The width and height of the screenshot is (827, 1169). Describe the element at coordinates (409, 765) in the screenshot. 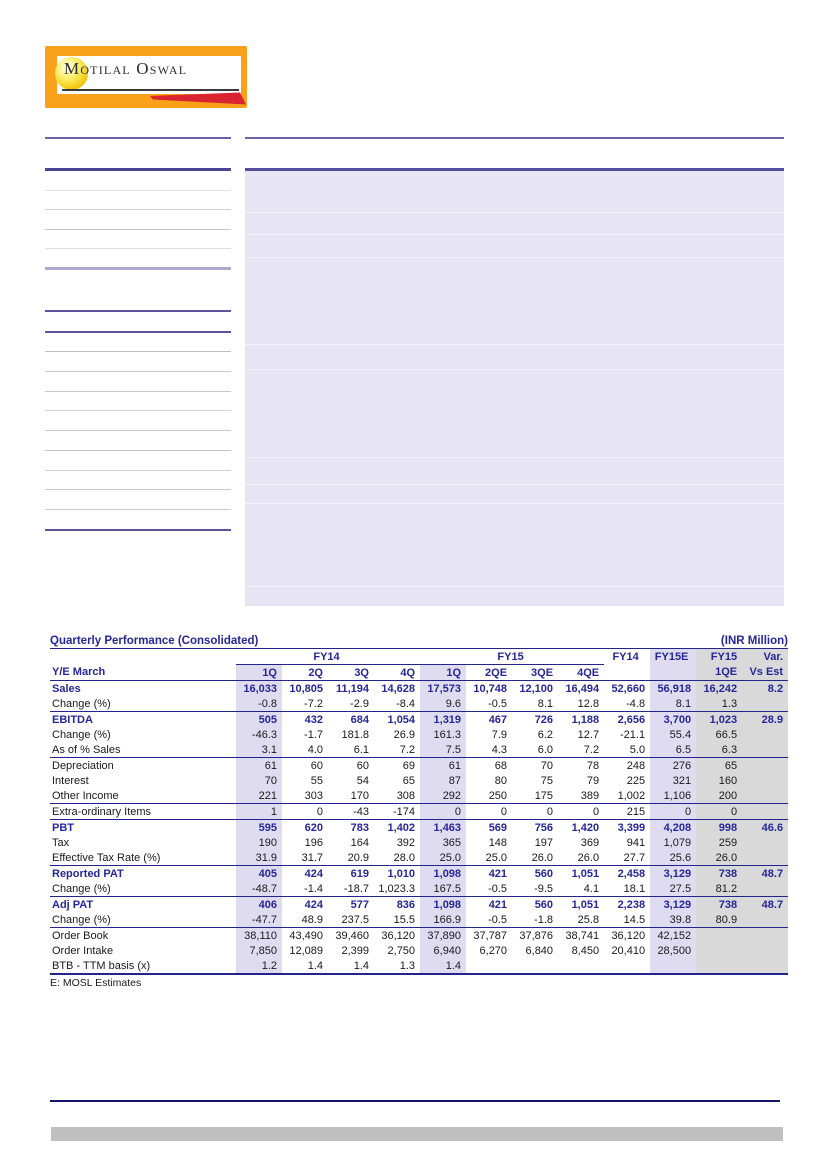

I see `value-cell: 69` at that location.